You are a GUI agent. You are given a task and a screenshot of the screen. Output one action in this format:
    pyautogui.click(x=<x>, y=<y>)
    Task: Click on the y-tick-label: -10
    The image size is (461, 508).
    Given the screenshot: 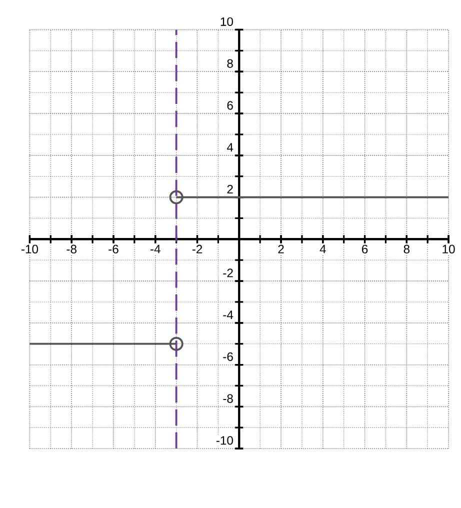 What is the action you would take?
    pyautogui.click(x=225, y=440)
    